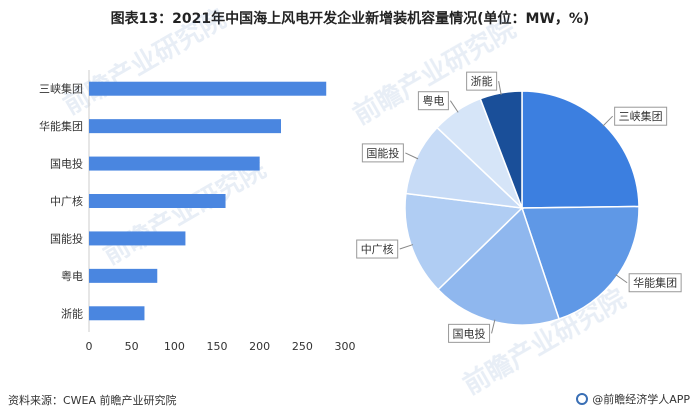 This screenshot has height=419, width=700. Describe the element at coordinates (66, 201) in the screenshot. I see `category-label: 中广核` at that location.